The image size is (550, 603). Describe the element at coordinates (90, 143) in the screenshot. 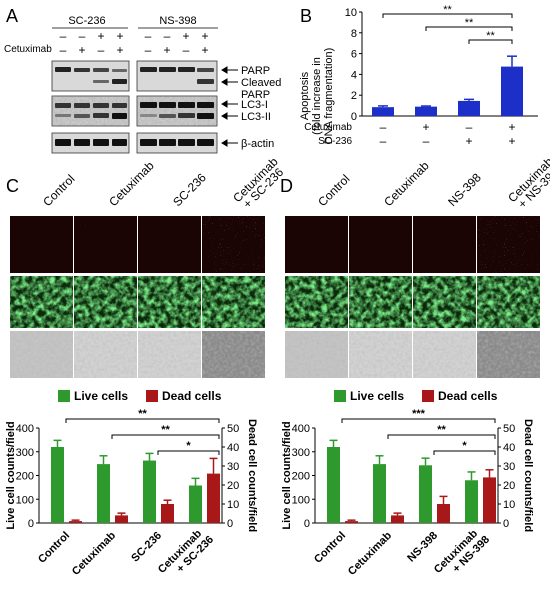

I see `blot-actin-left` at that location.